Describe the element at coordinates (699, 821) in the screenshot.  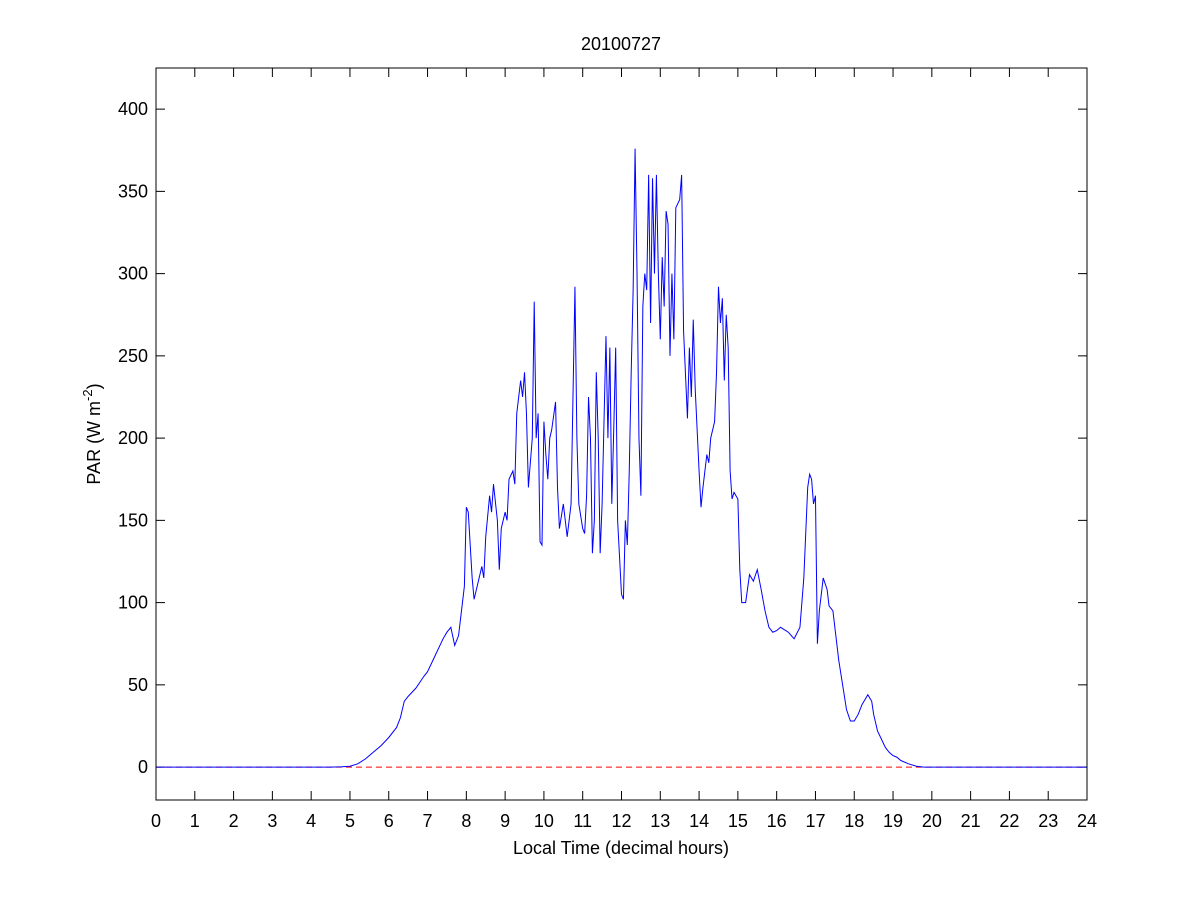
I see `x-tick-label: 14` at that location.